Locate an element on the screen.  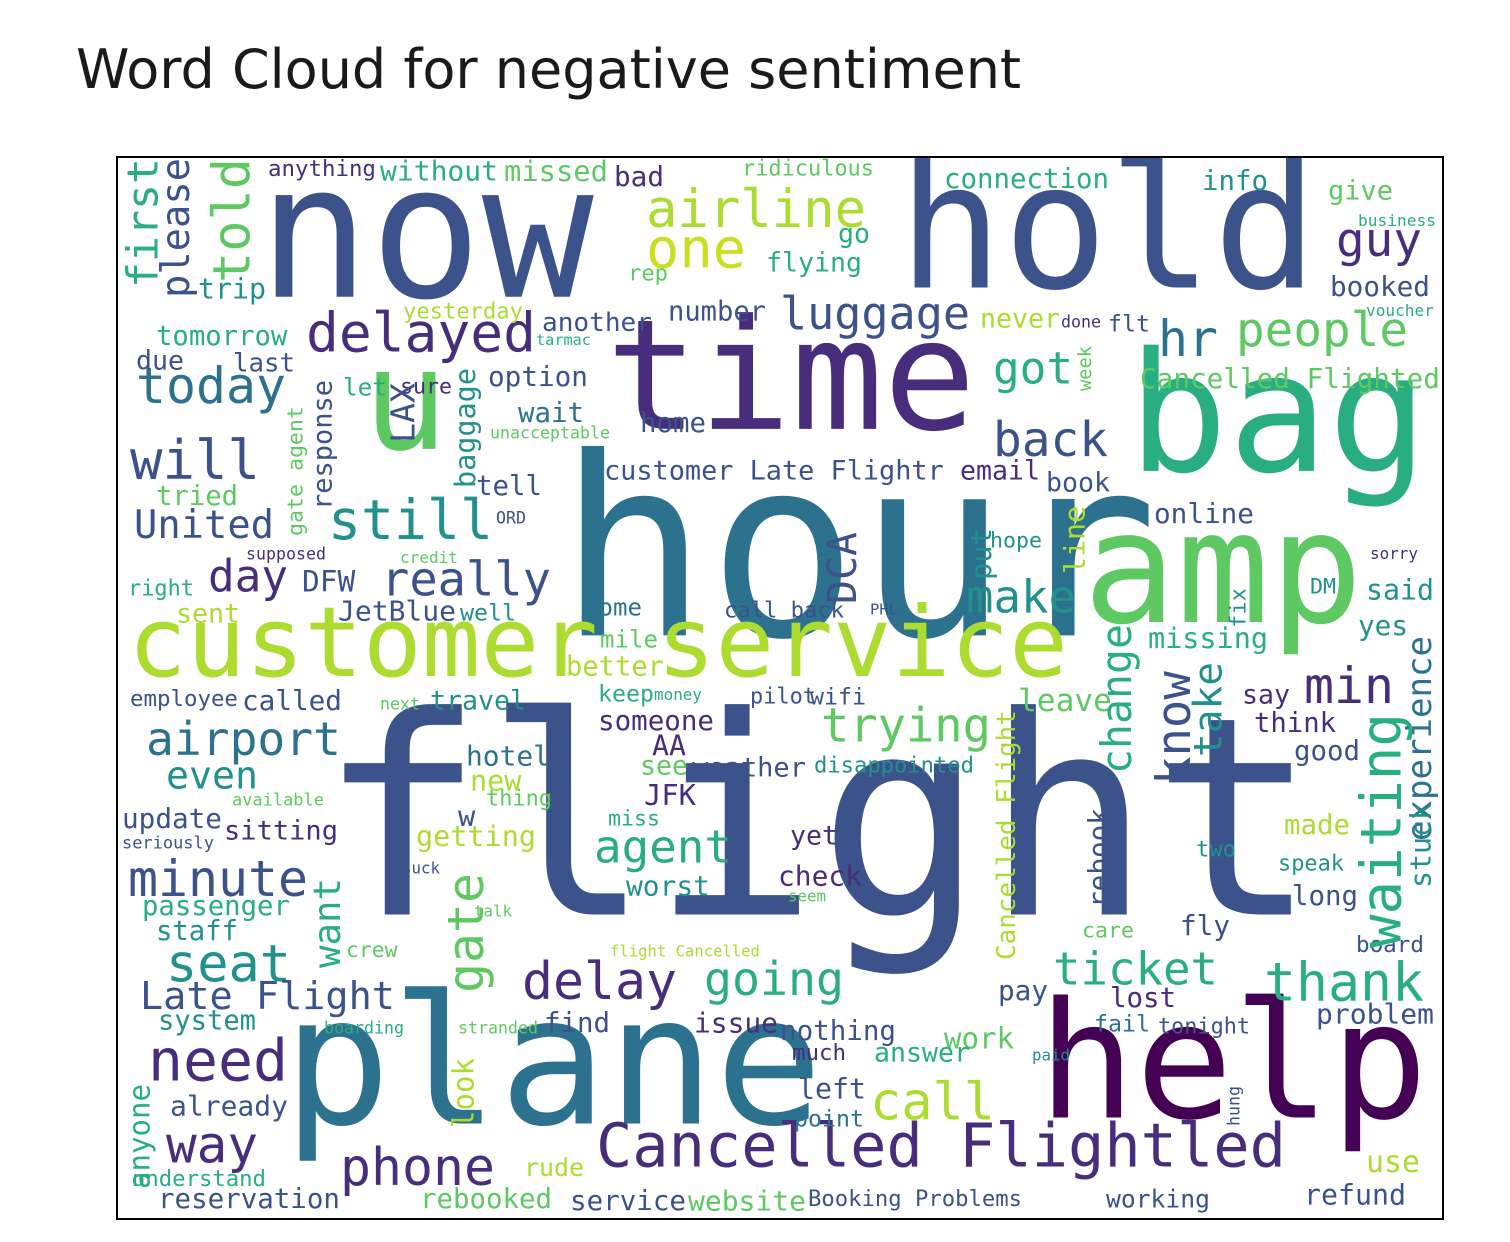
word-hold: hold is located at coordinates (1108, 244).